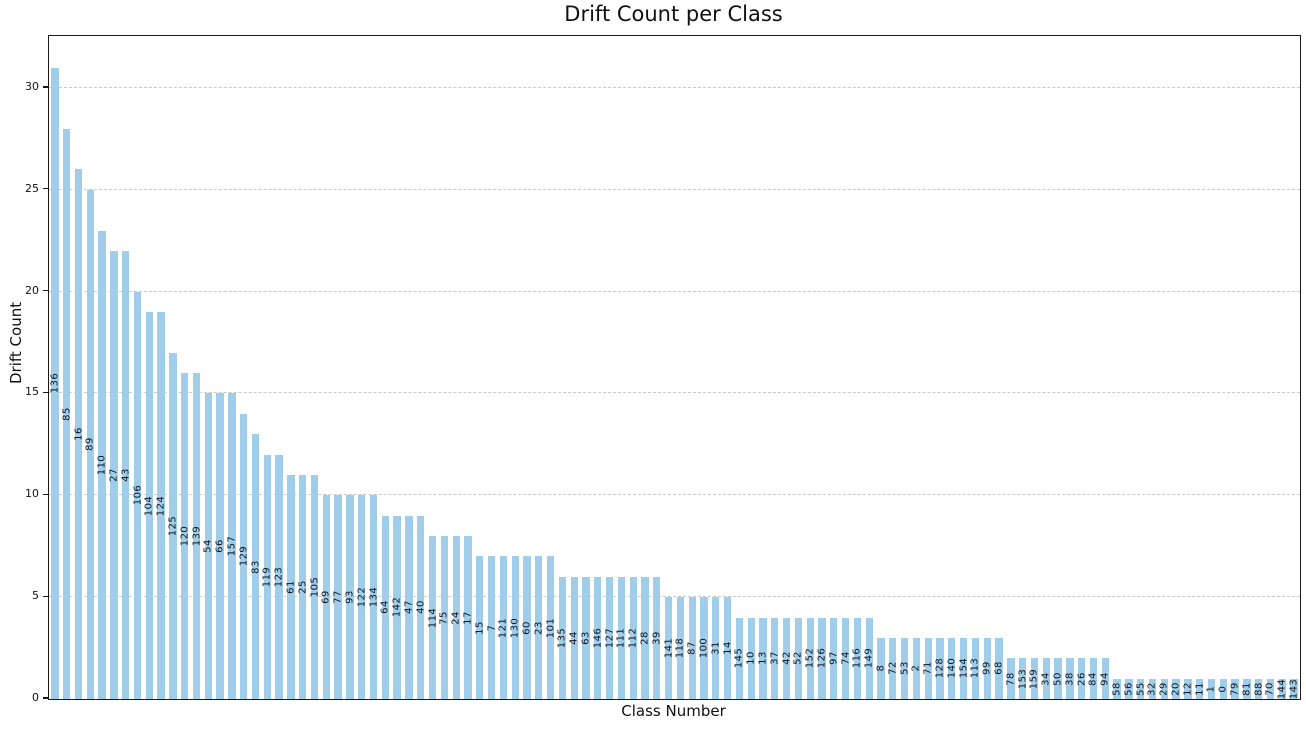  What do you see at coordinates (1046, 678) in the screenshot?
I see `bar-label-34: 34` at bounding box center [1046, 678].